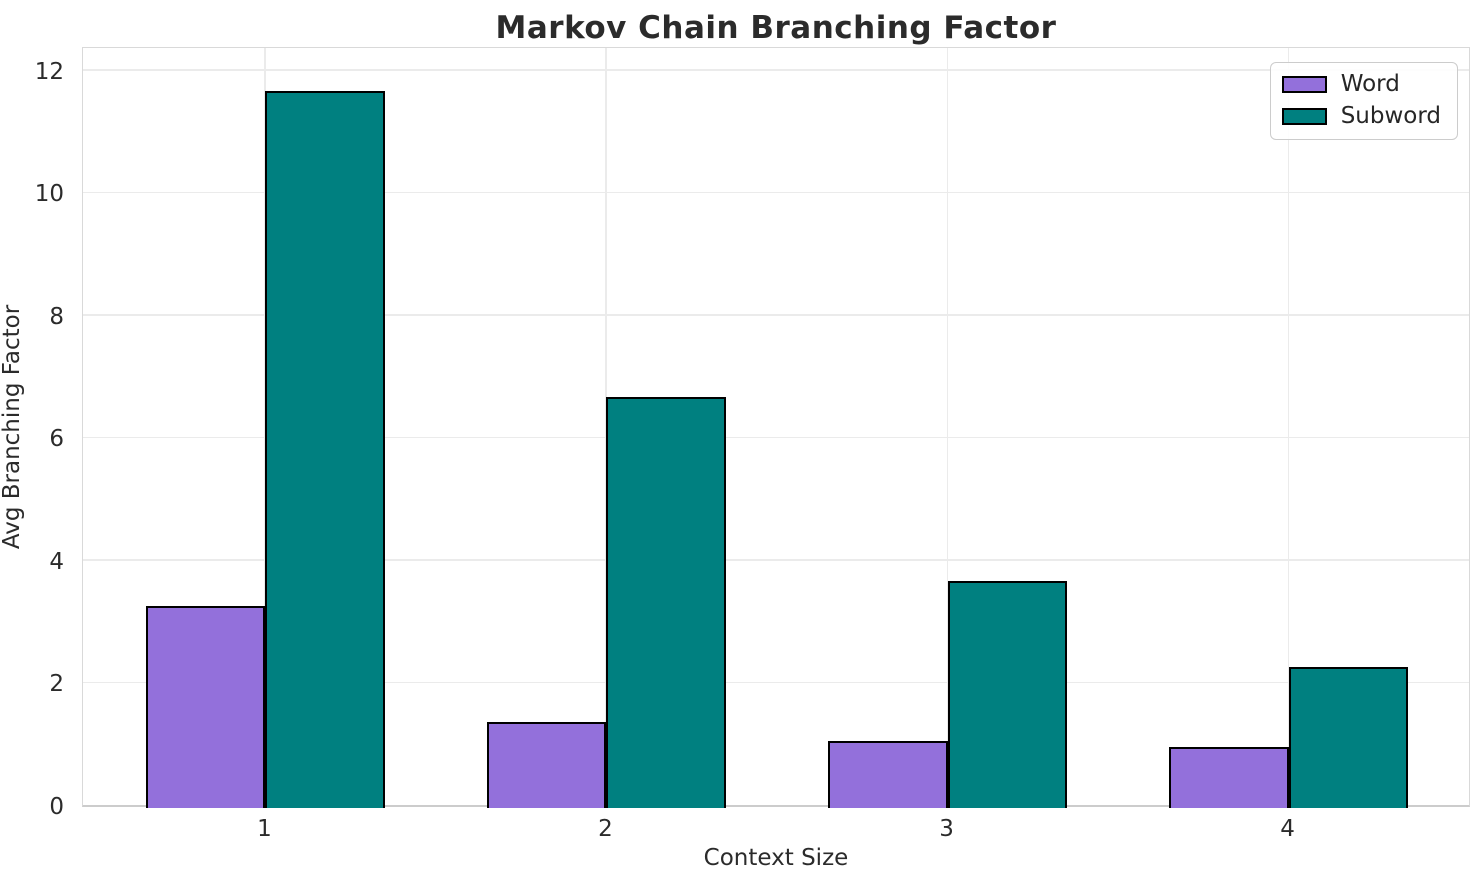 This screenshot has height=885, width=1484. What do you see at coordinates (1390, 116) in the screenshot?
I see `legend-label: Subword` at bounding box center [1390, 116].